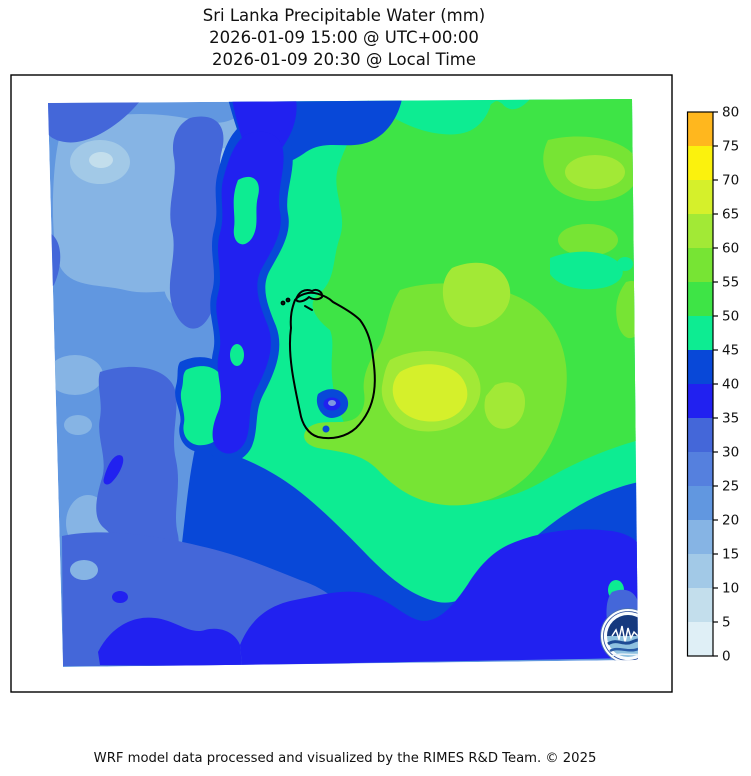 The width and height of the screenshot is (751, 776). What do you see at coordinates (730, 453) in the screenshot?
I see `svg-text: 30` at bounding box center [730, 453].